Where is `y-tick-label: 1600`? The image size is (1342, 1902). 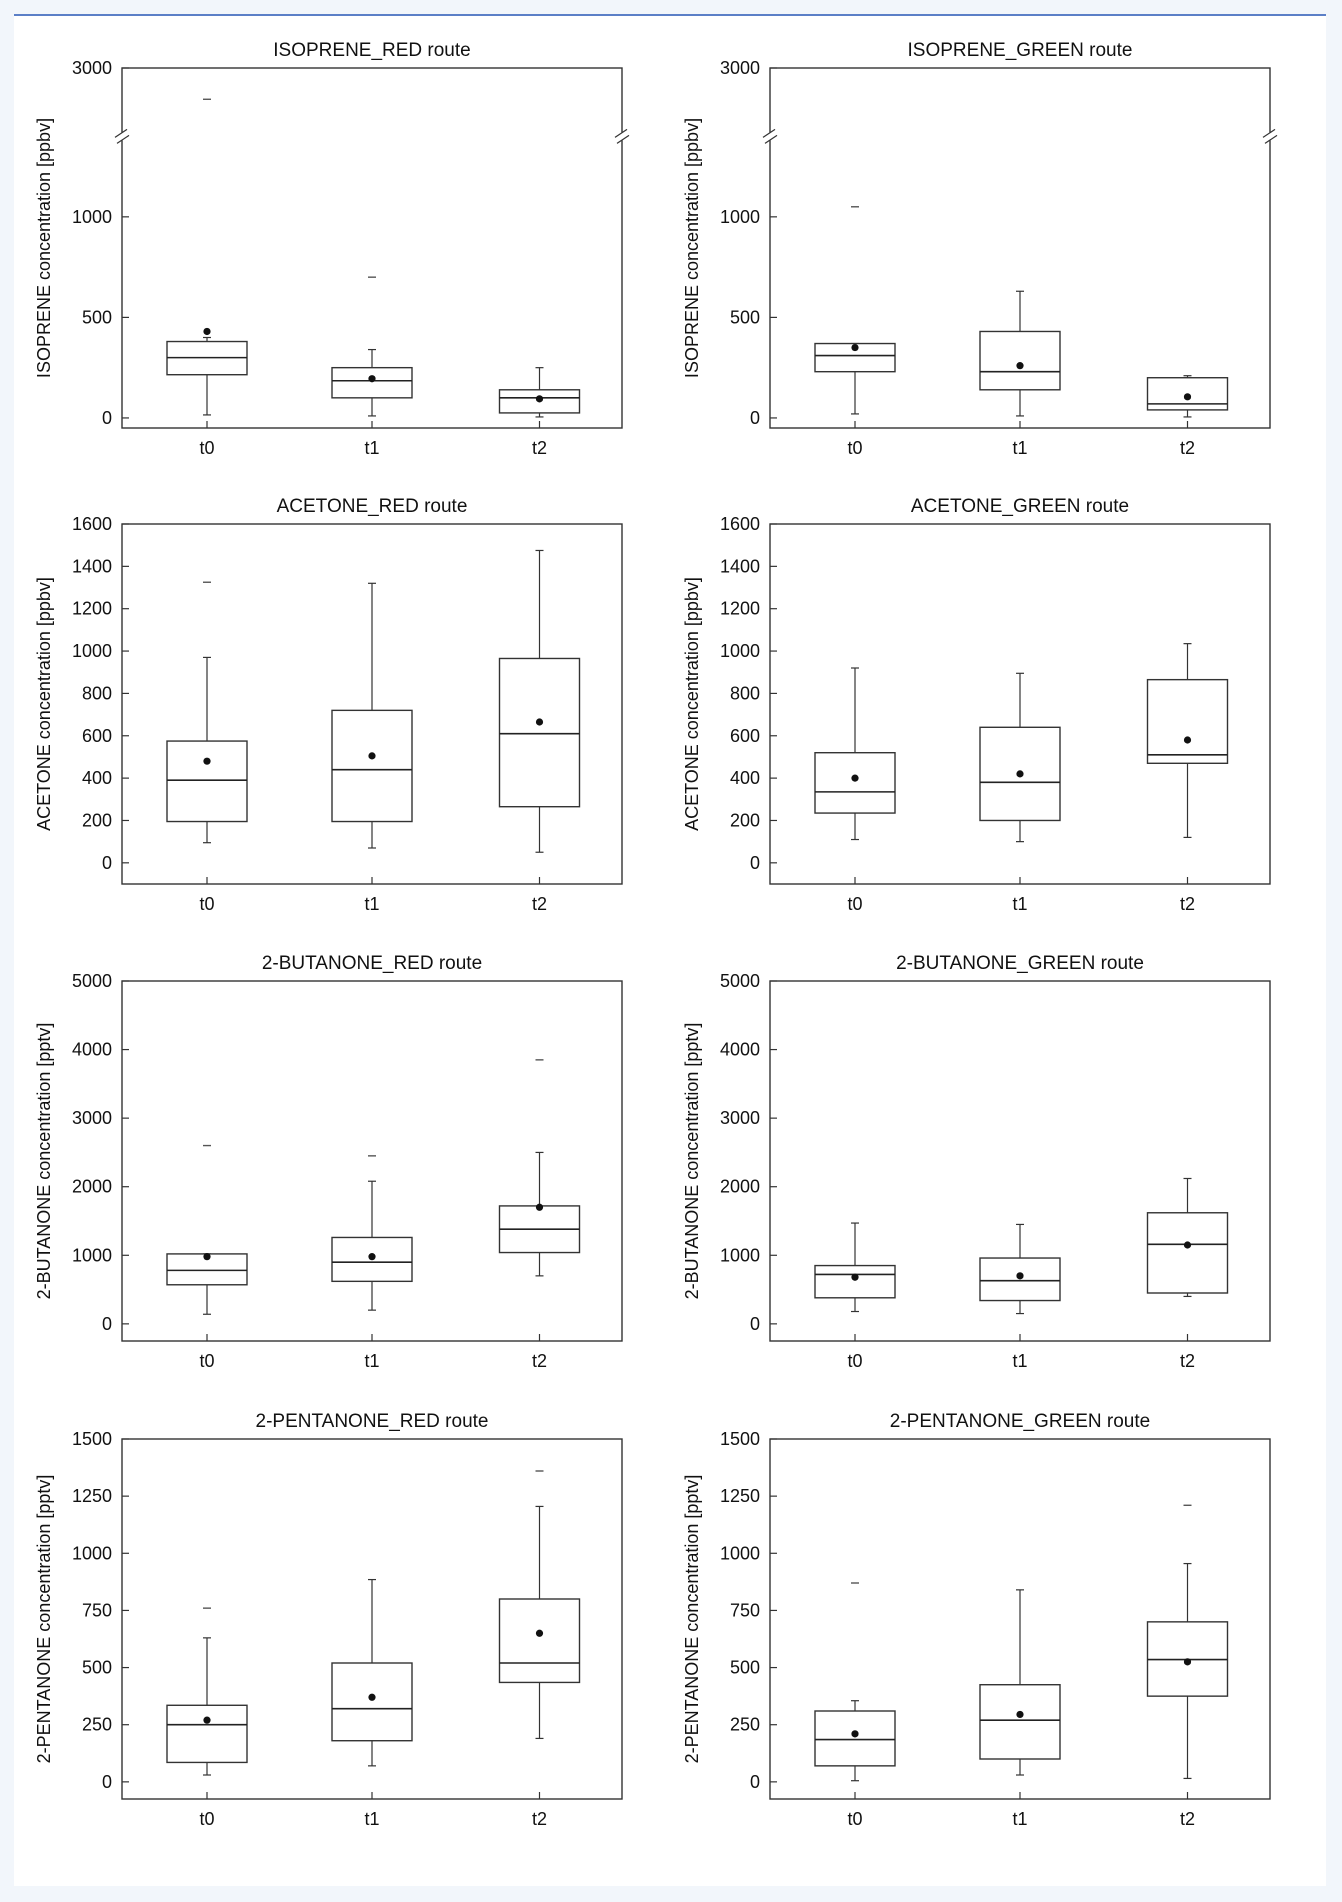
y-tick-label: 1600 is located at coordinates (92, 524).